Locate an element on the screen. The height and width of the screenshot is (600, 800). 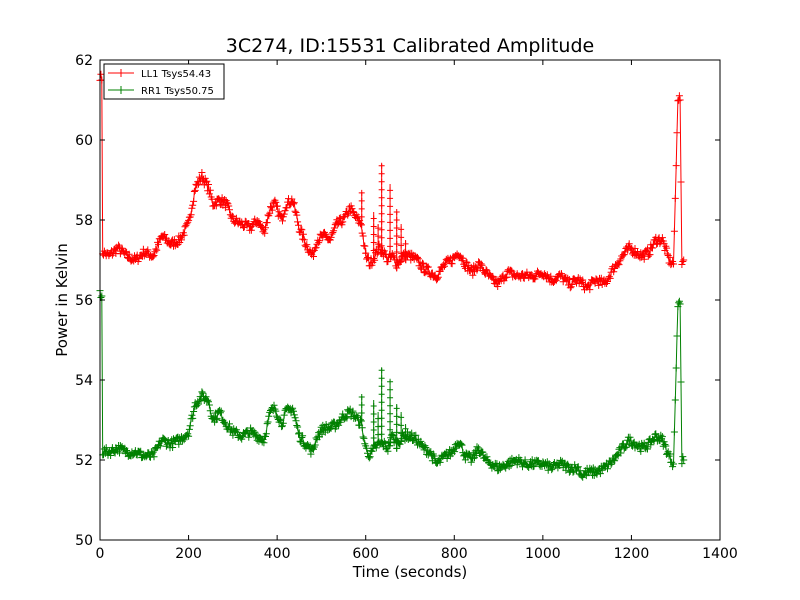
y-tick-label: 52 is located at coordinates (84, 461).